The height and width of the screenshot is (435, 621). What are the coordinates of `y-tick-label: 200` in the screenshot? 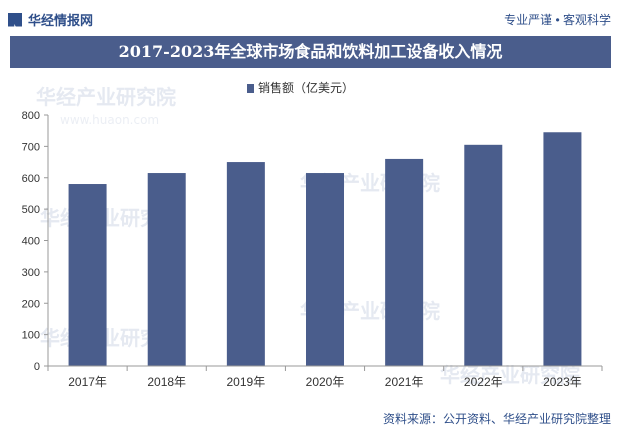 It's located at (31, 304).